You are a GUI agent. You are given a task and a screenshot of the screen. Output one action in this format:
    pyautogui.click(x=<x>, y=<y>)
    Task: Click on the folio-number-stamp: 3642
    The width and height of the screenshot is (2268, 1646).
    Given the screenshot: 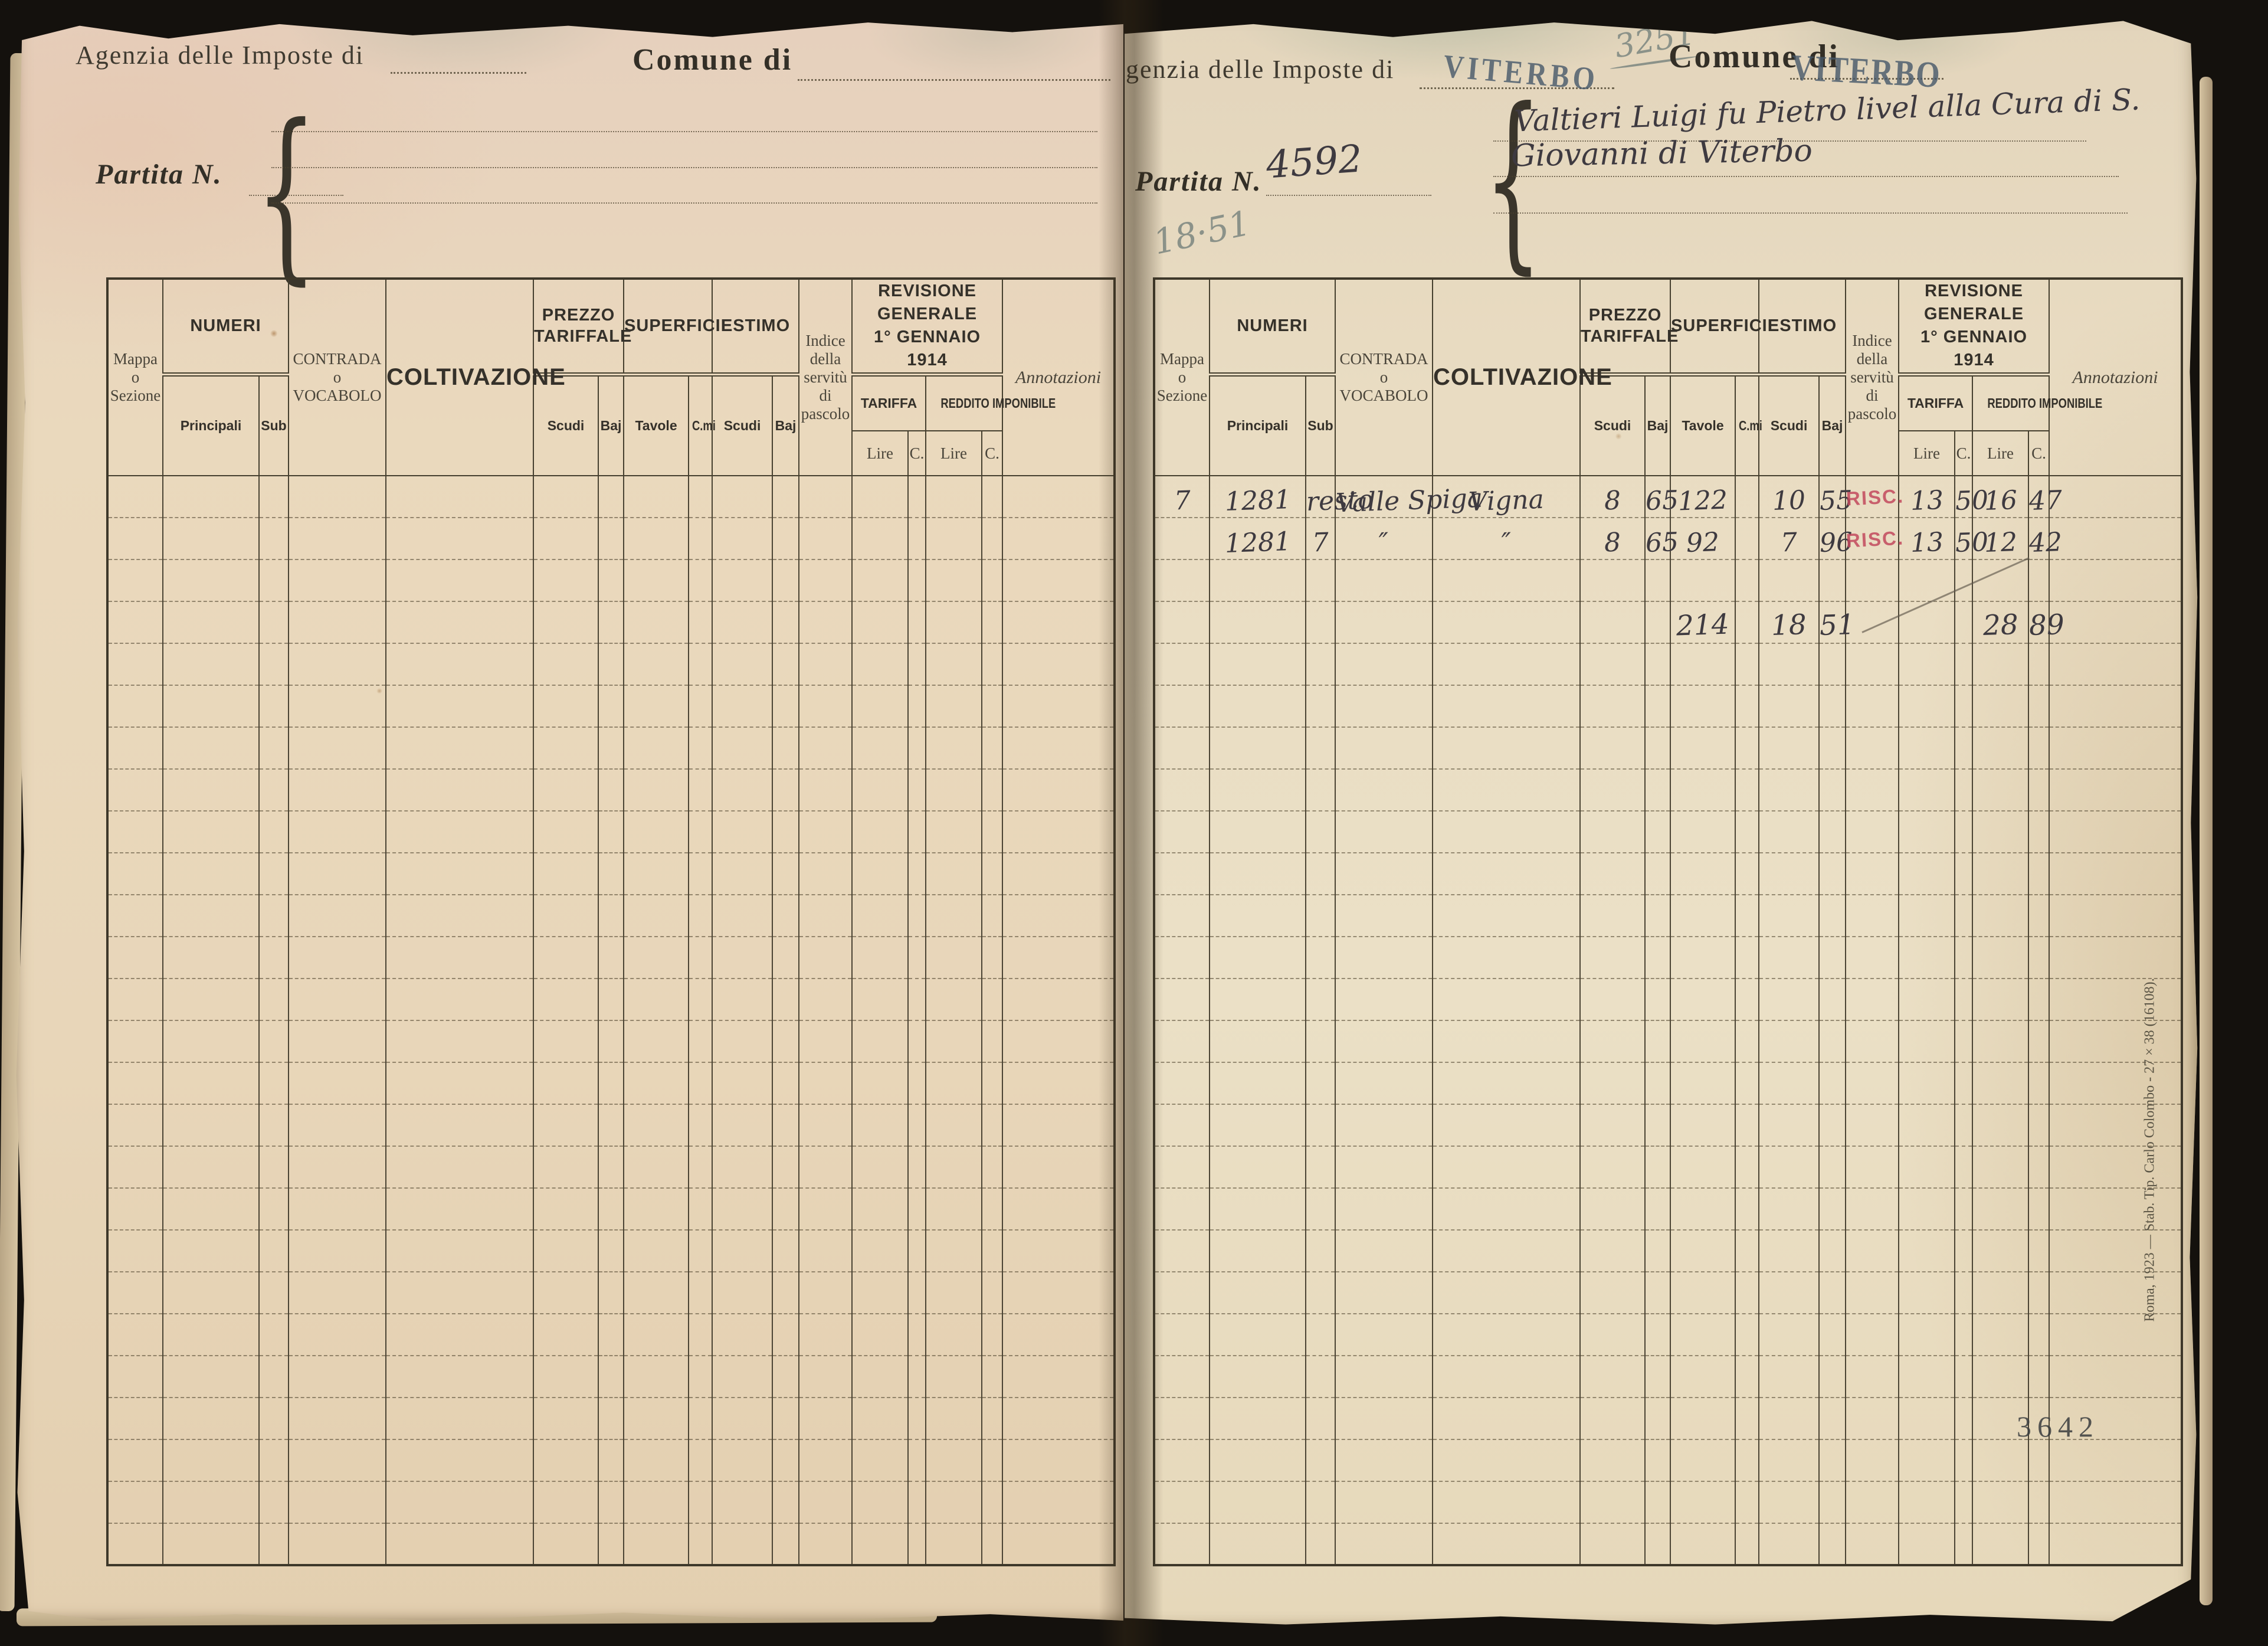 What is the action you would take?
    pyautogui.click(x=2058, y=1426)
    